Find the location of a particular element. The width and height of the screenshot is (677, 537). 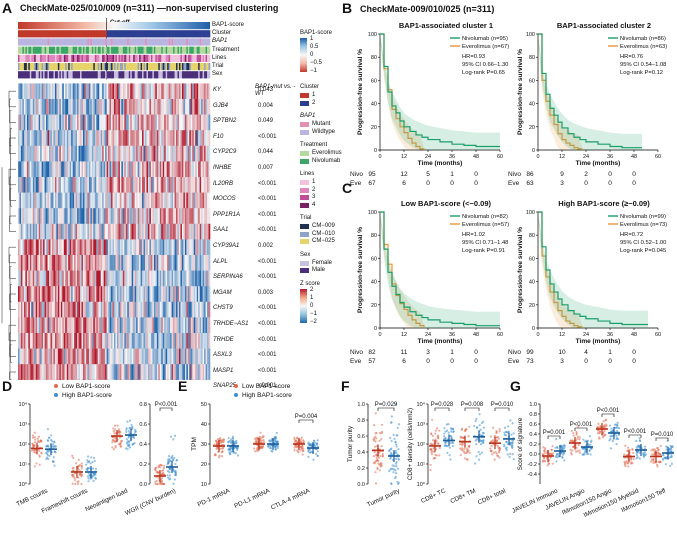

risk-count: 6 is located at coordinates (404, 361).